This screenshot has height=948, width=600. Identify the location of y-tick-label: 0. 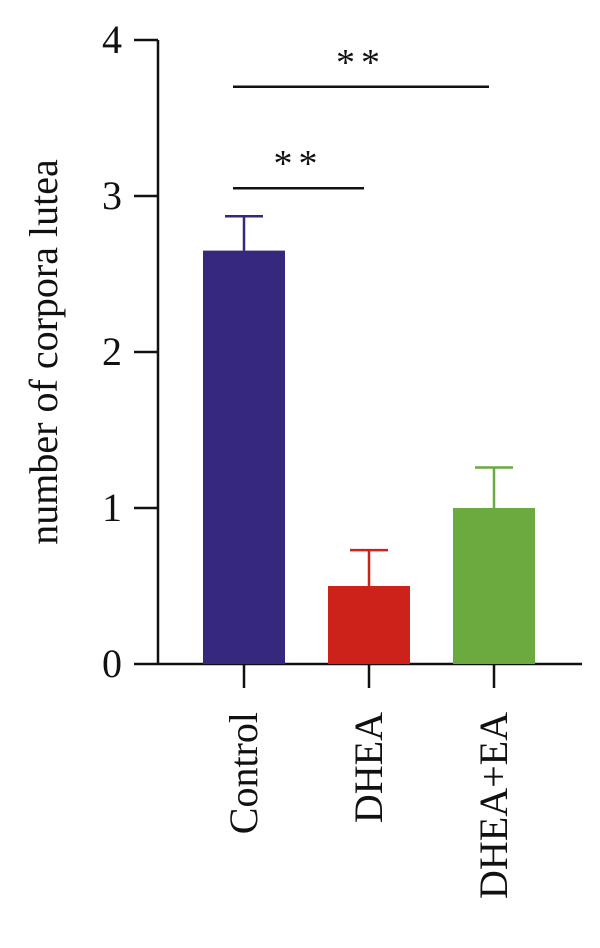
(112, 663).